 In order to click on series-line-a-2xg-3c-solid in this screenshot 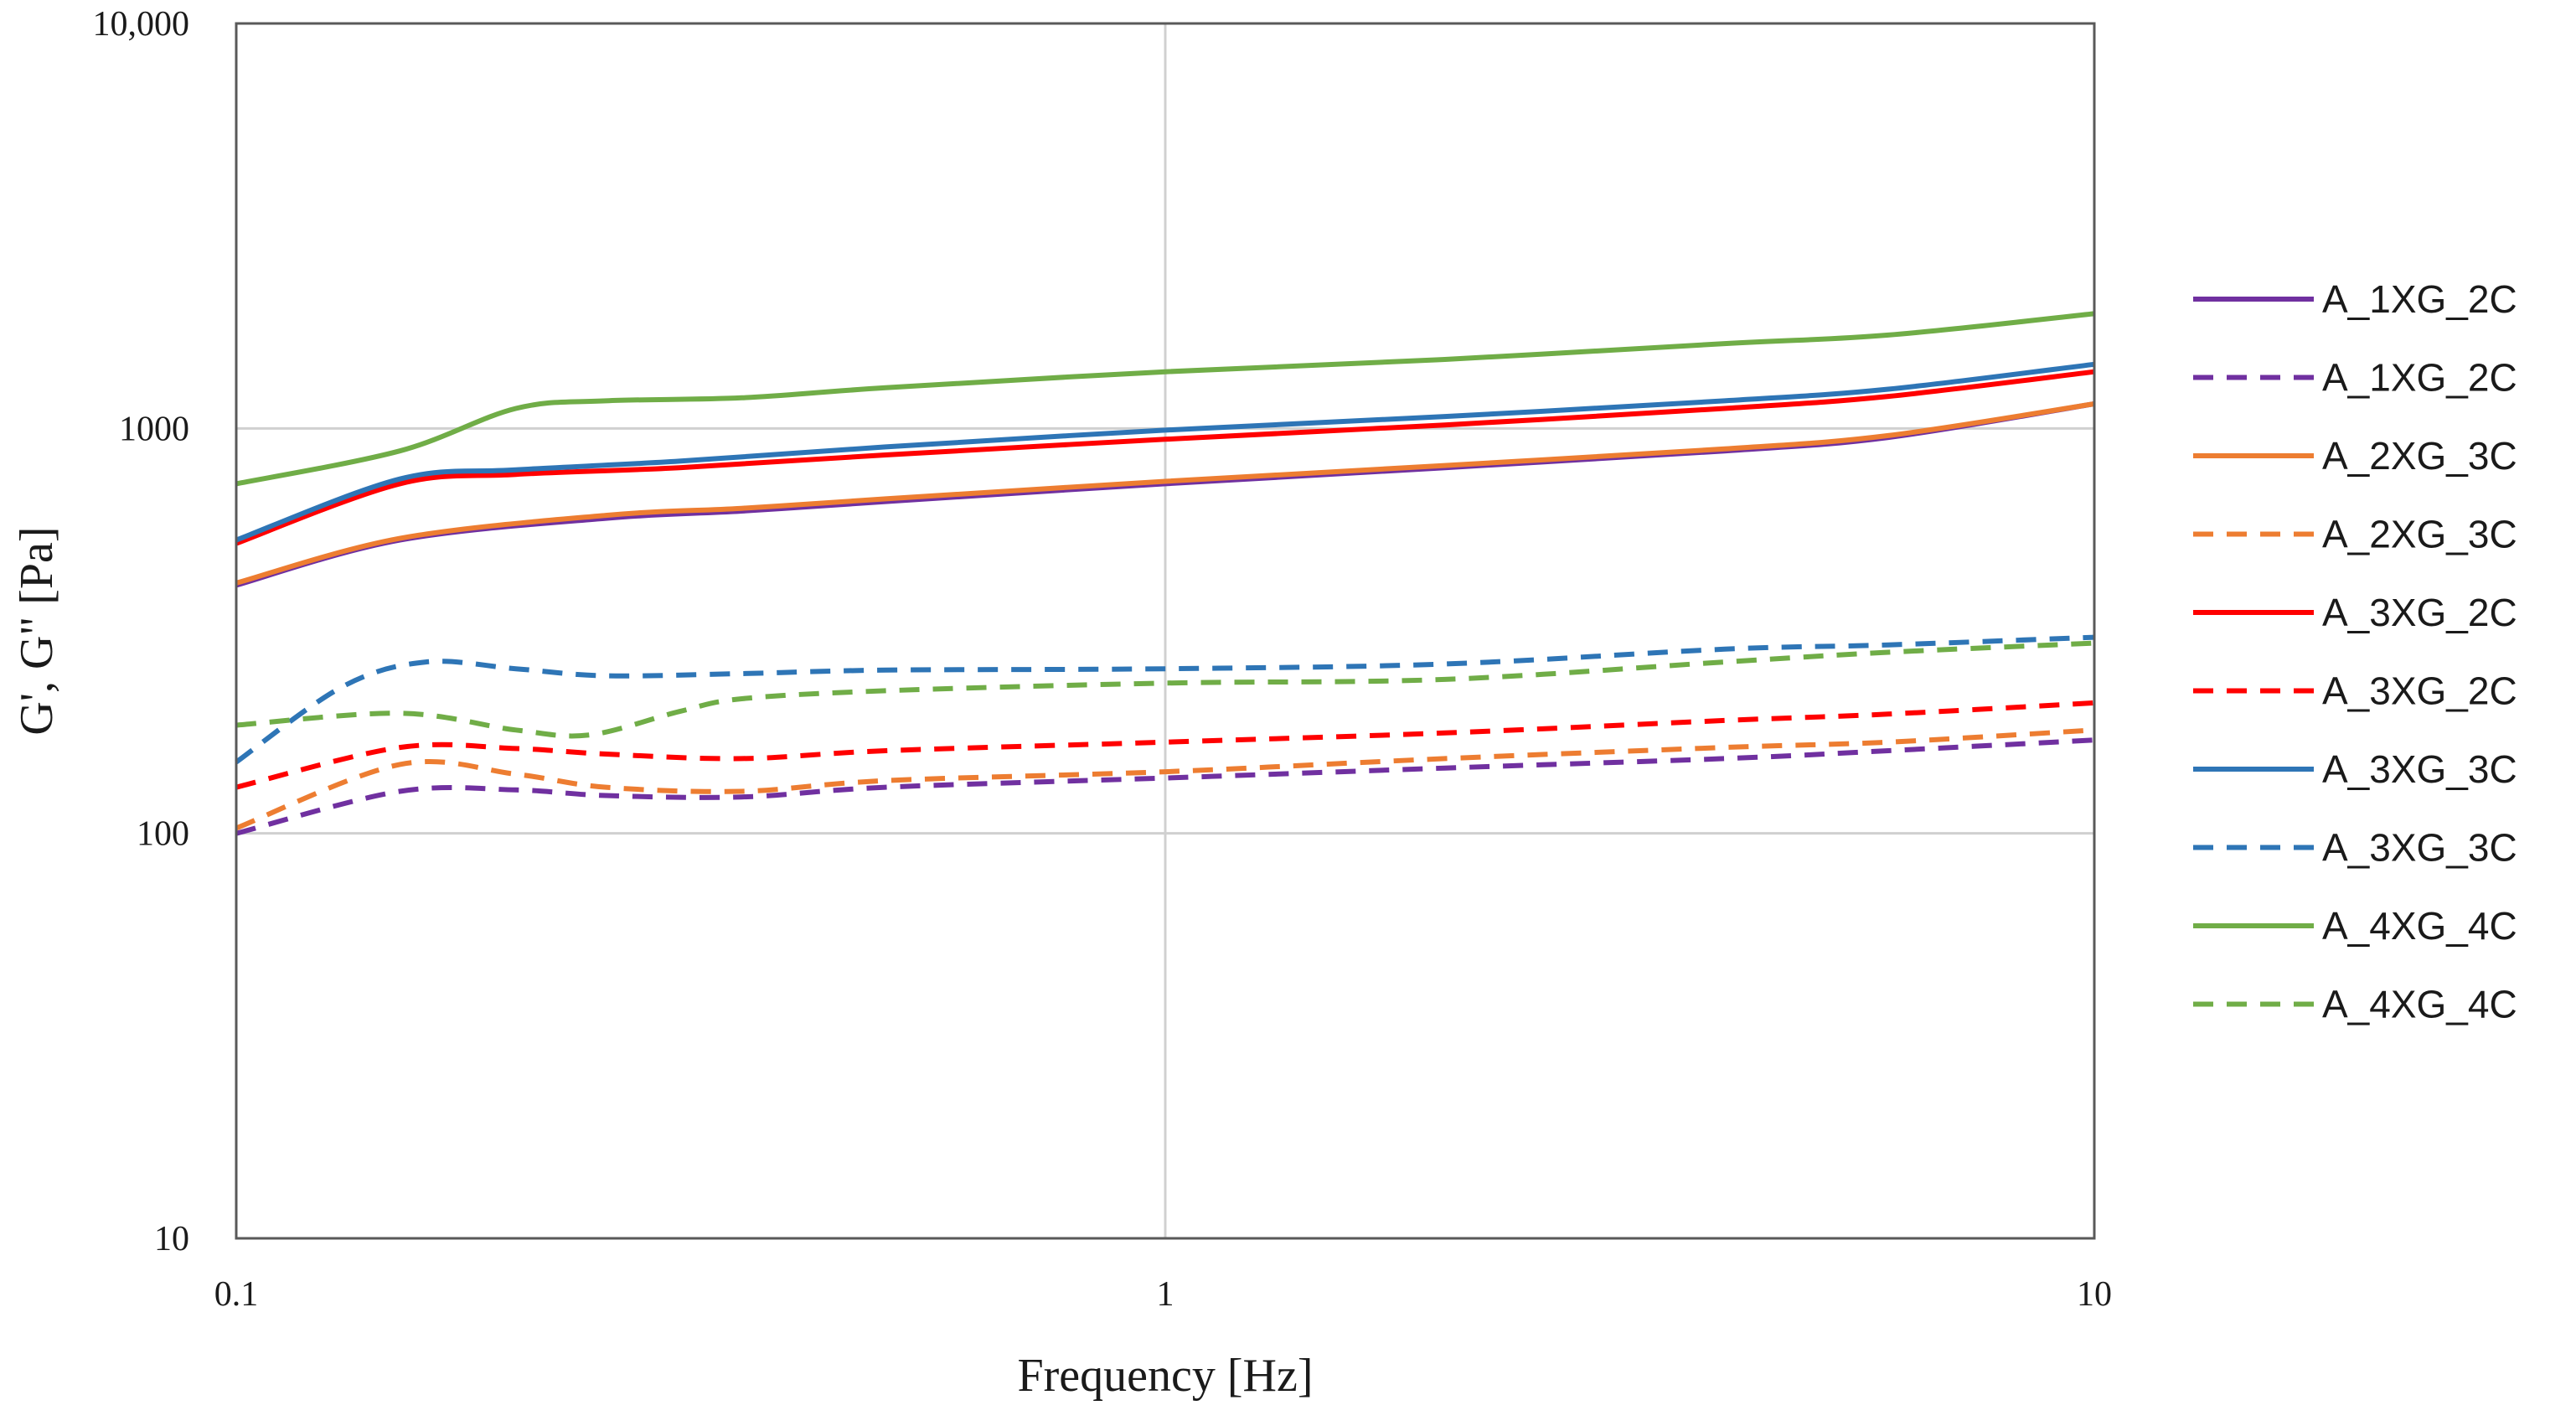, I will do `click(1165, 493)`.